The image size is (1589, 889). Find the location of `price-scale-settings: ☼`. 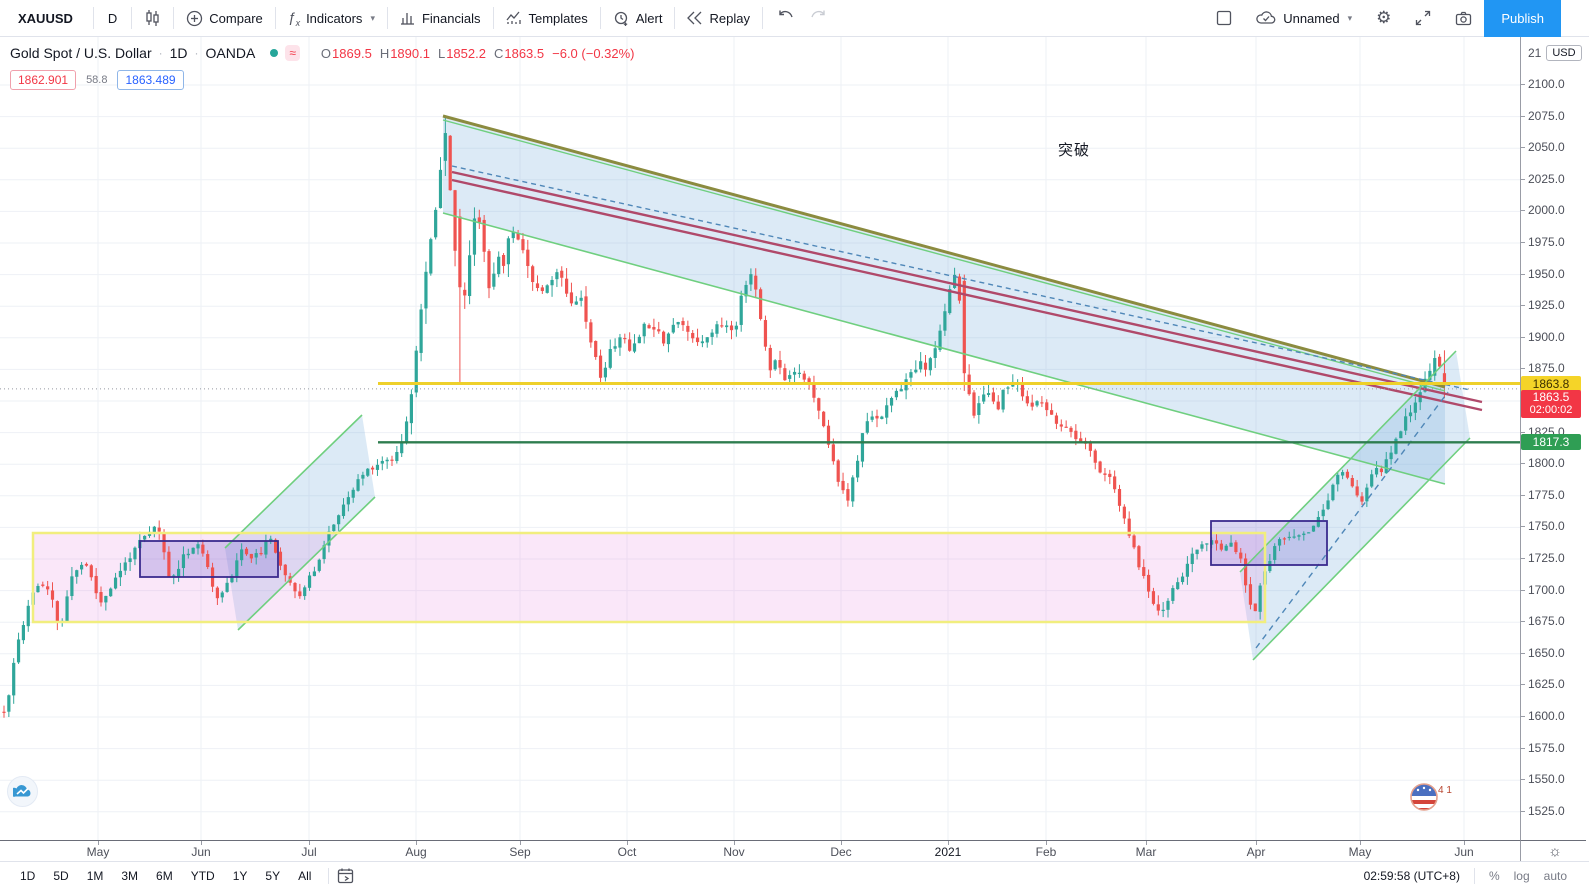

price-scale-settings: ☼ is located at coordinates (1554, 850).